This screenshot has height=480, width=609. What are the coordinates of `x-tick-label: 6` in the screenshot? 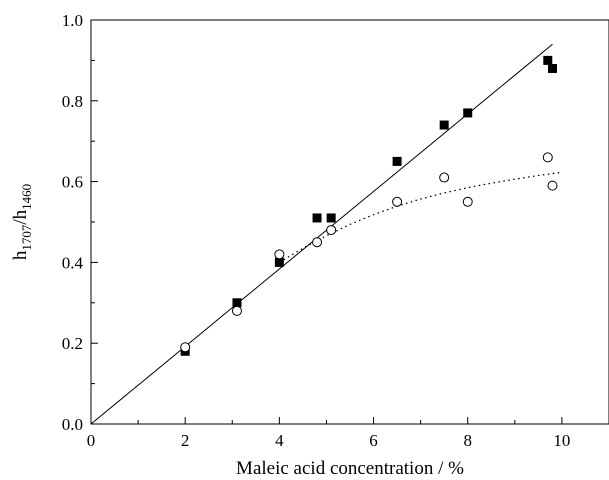 It's located at (373, 440).